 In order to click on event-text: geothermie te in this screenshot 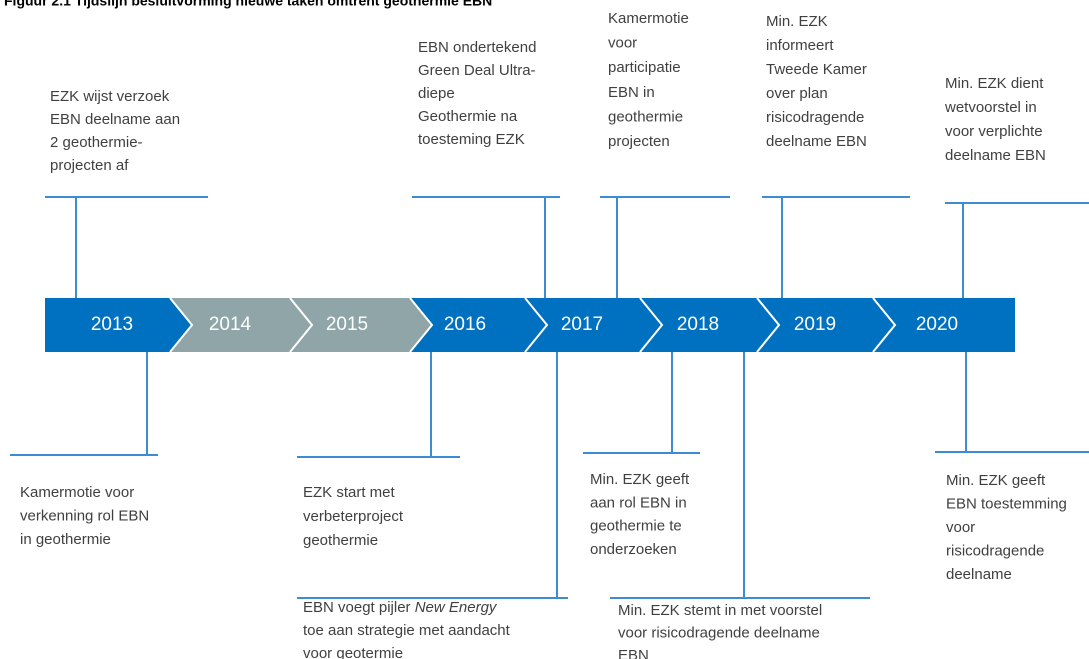, I will do `click(636, 526)`.